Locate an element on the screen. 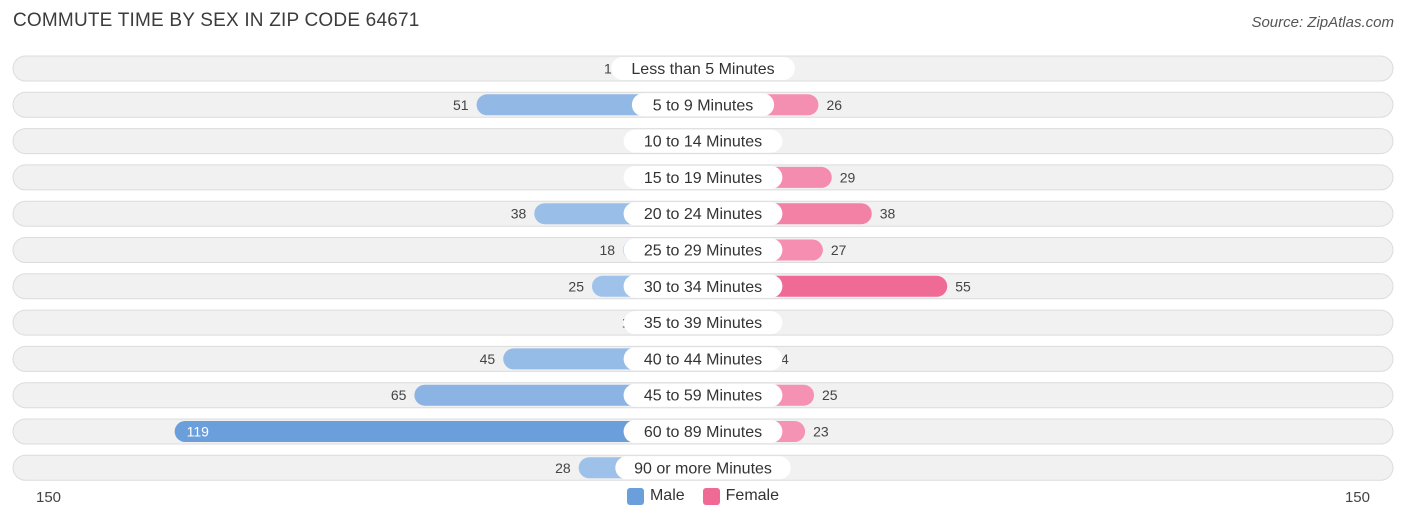 This screenshot has width=1406, height=522. category-label: 60 to 89 Minutes is located at coordinates (703, 432).